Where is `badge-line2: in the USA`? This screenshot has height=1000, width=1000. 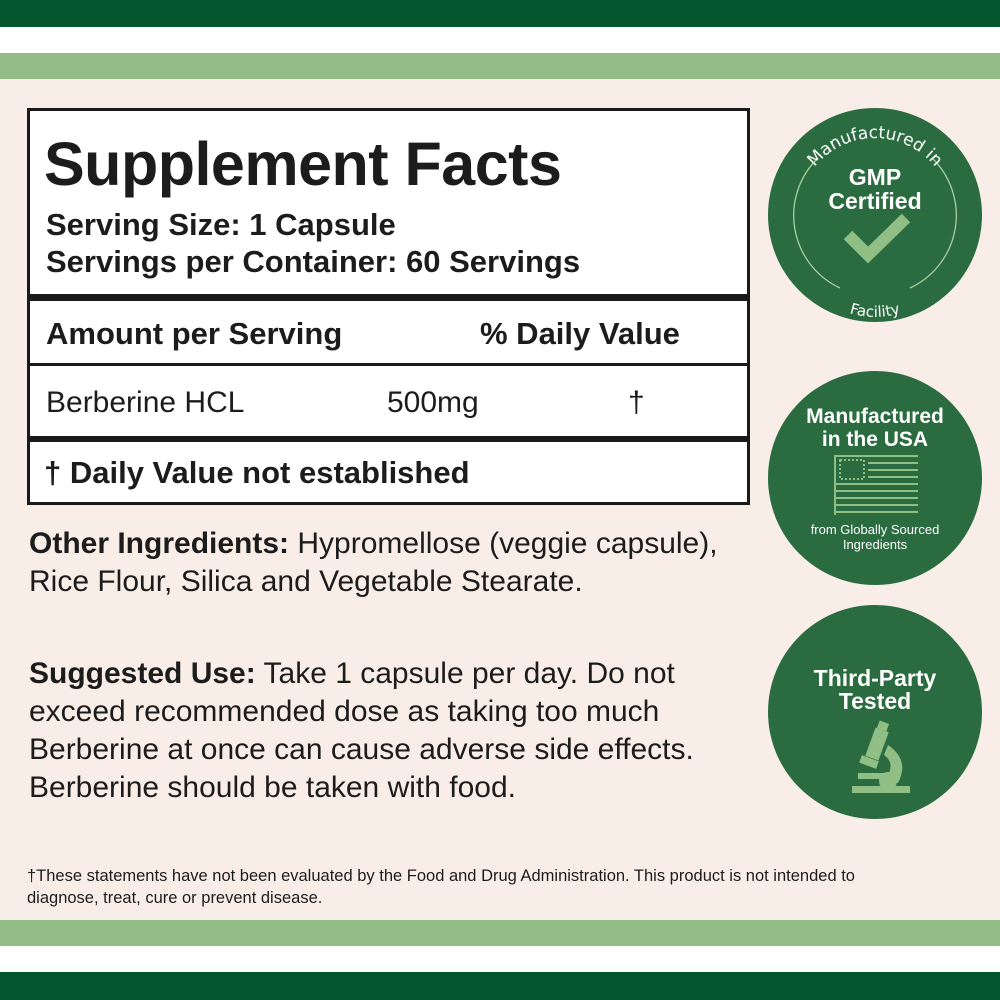 badge-line2: in the USA is located at coordinates (875, 439).